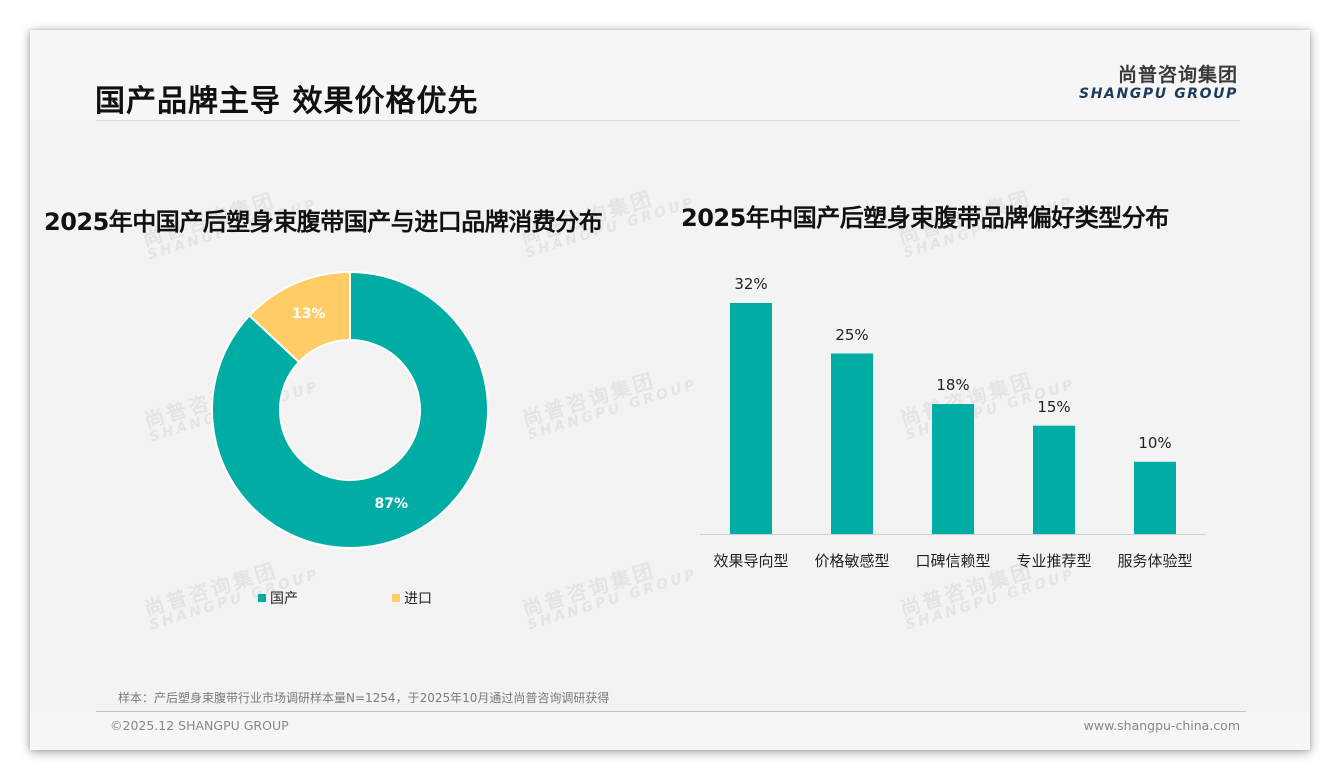  Describe the element at coordinates (852, 334) in the screenshot. I see `bar-value-label: 25%` at that location.